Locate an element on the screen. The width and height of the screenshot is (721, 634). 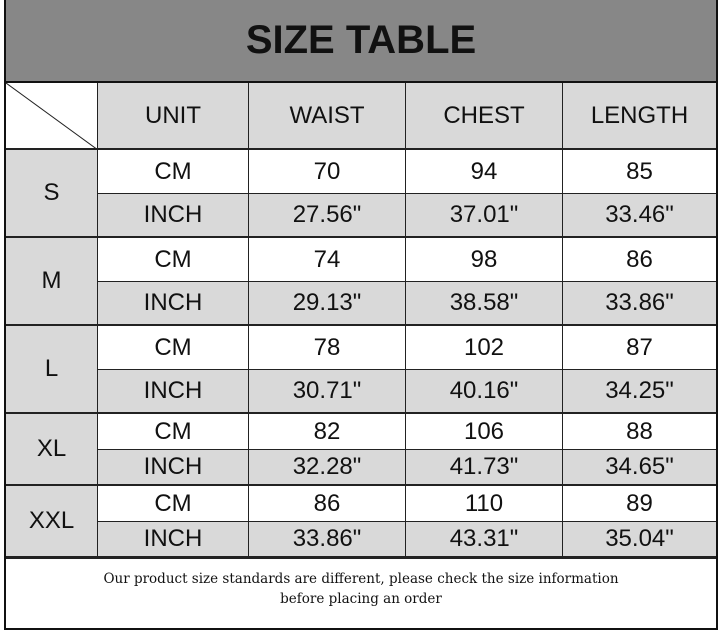
diagonal-line is located at coordinates (52, 116).